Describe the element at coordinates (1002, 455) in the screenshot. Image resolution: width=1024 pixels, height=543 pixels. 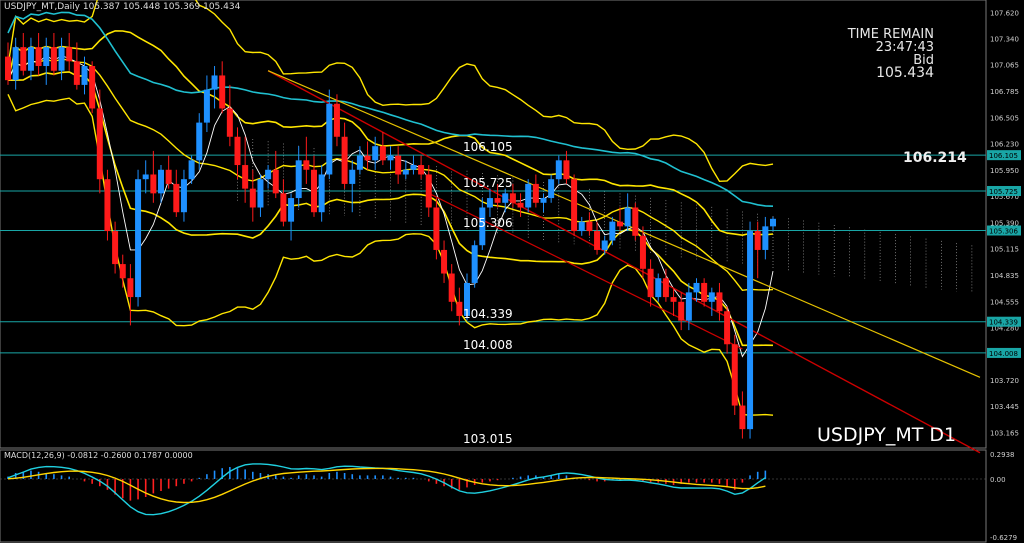
I see `macd-y-tick-label: 0.2938` at that location.